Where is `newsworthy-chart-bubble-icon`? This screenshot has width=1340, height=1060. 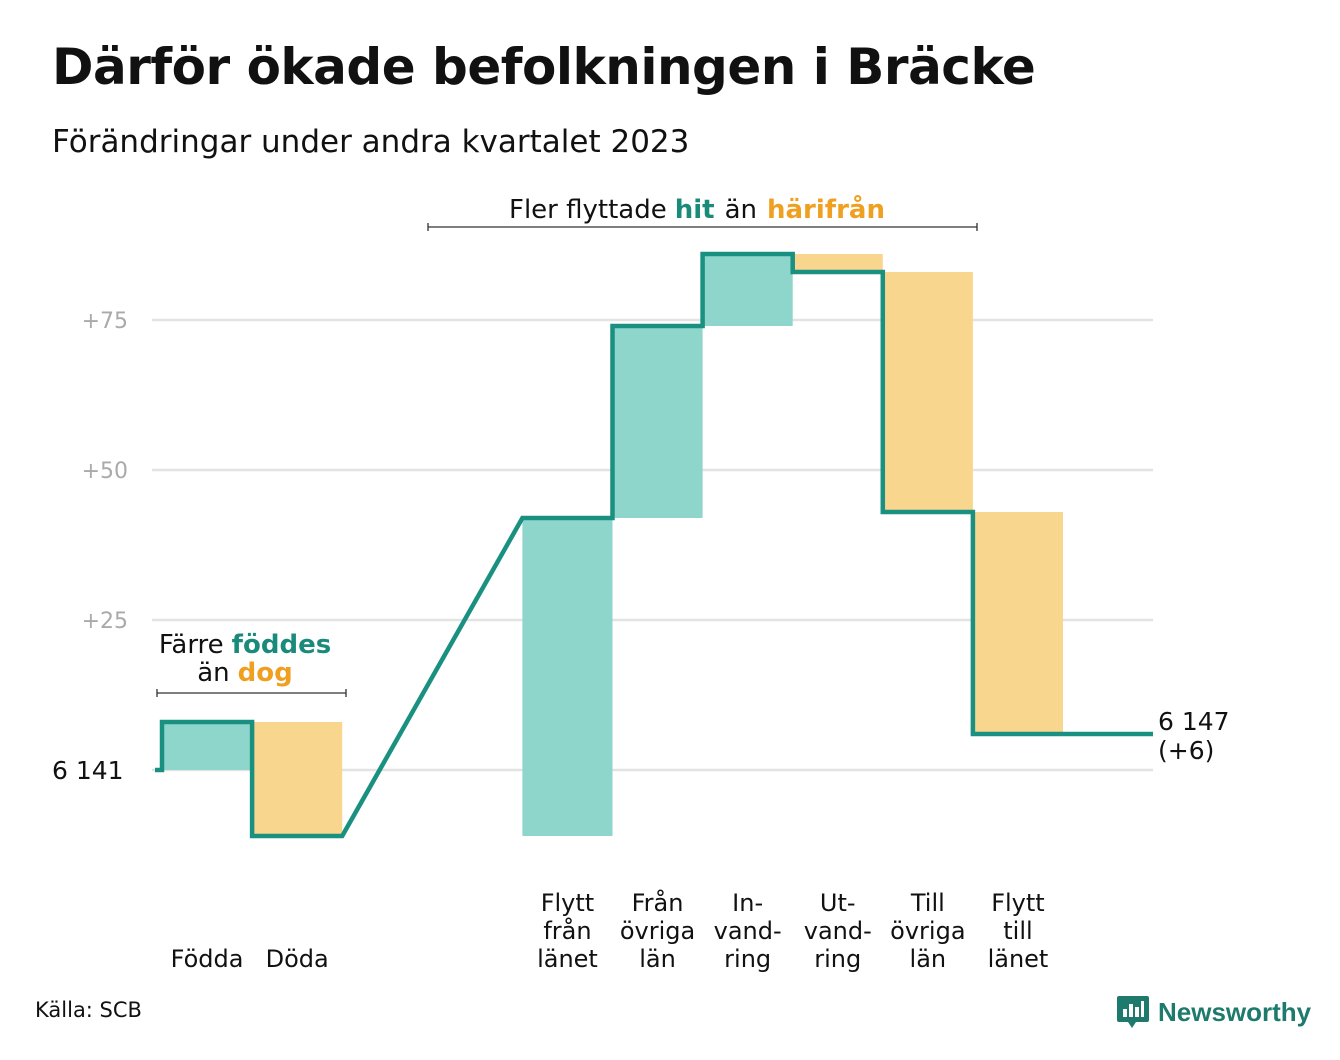 newsworthy-chart-bubble-icon is located at coordinates (1133, 1012).